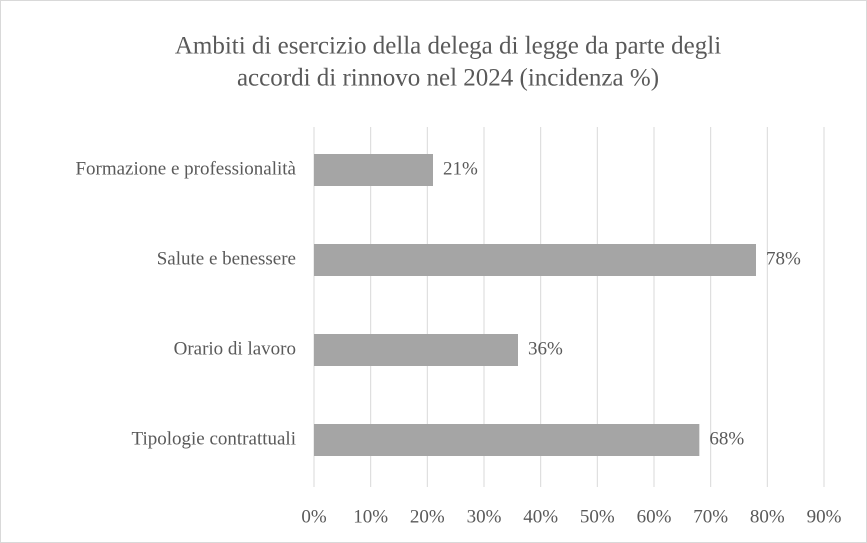  Describe the element at coordinates (185, 168) in the screenshot. I see `y-tick-label: Formazione e professionalità` at that location.